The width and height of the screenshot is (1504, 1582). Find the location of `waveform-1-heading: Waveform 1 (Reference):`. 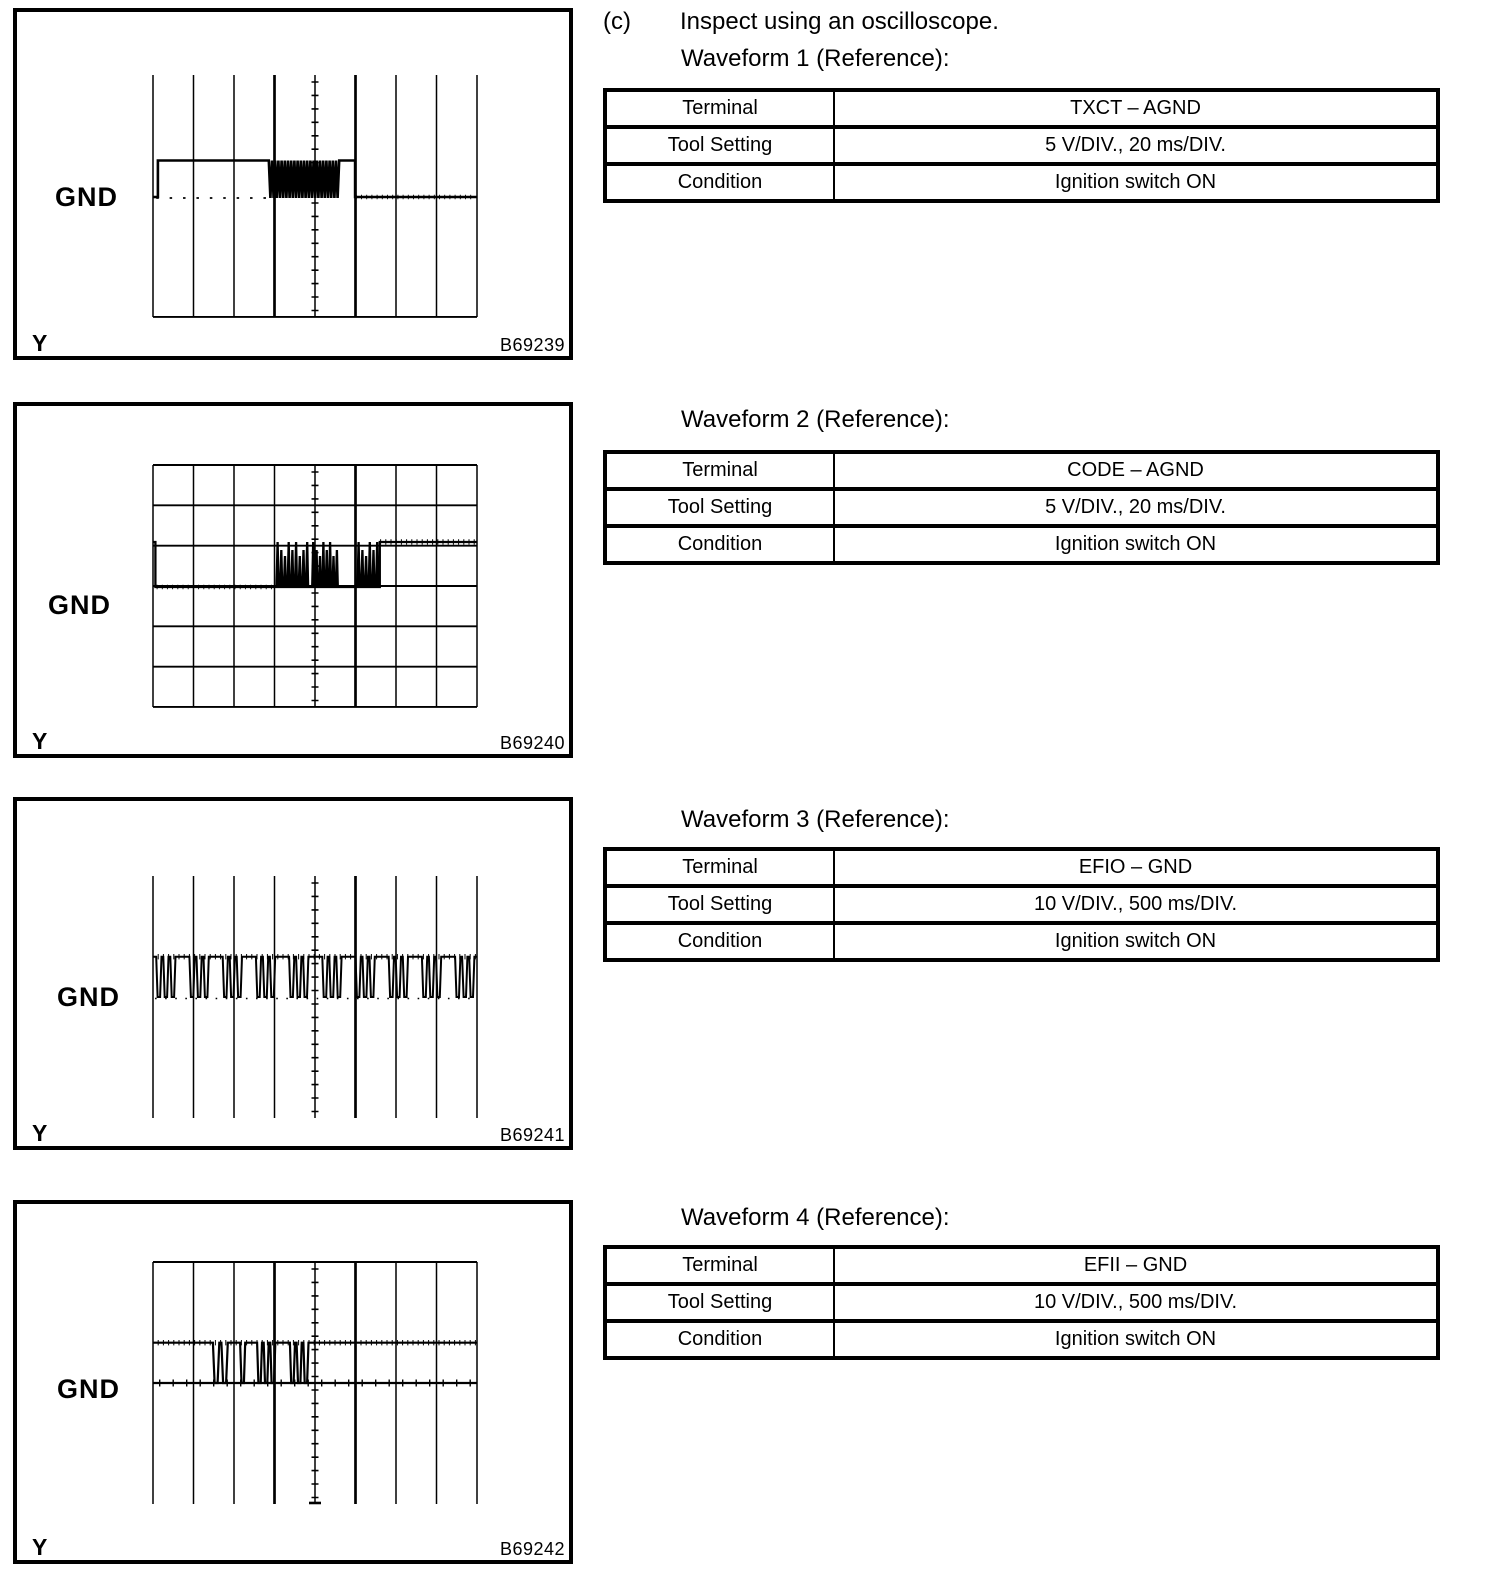

waveform-1-heading: Waveform 1 (Reference): is located at coordinates (815, 58).